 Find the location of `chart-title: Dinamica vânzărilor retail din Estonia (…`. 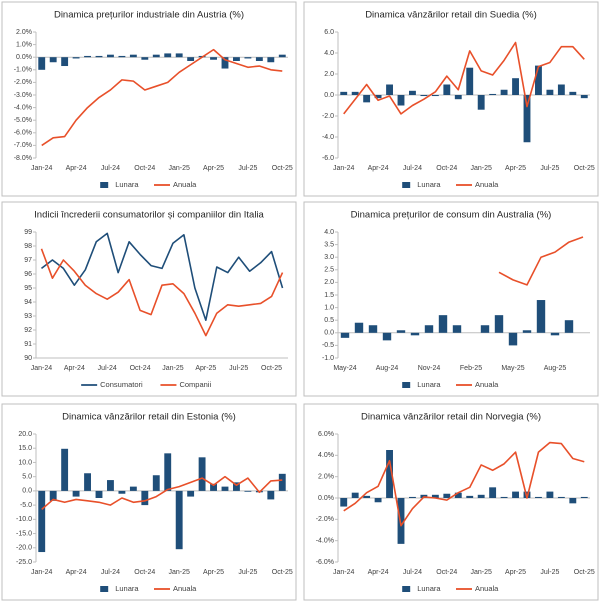

chart-title: Dinamica vânzărilor retail din Estonia (… is located at coordinates (149, 417).